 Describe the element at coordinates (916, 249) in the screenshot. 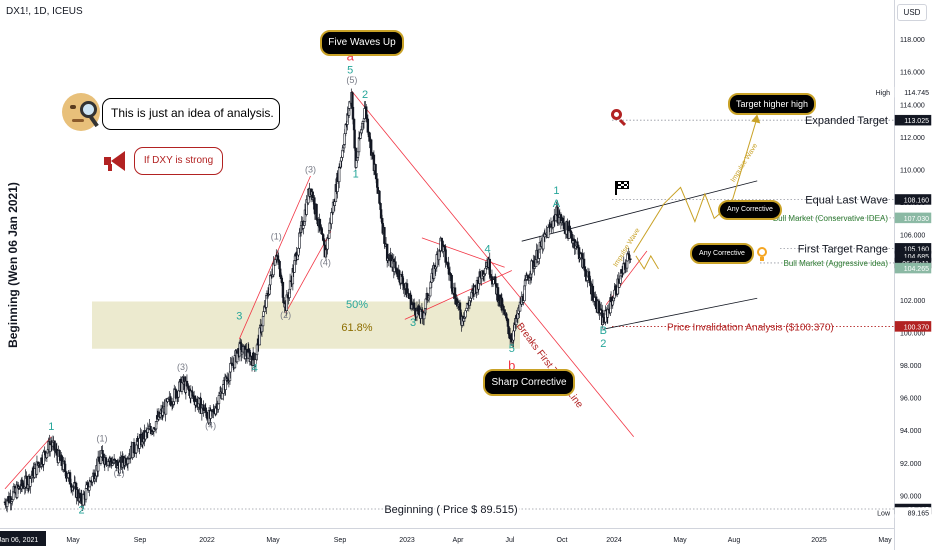

I see `price-label: 105.160` at that location.